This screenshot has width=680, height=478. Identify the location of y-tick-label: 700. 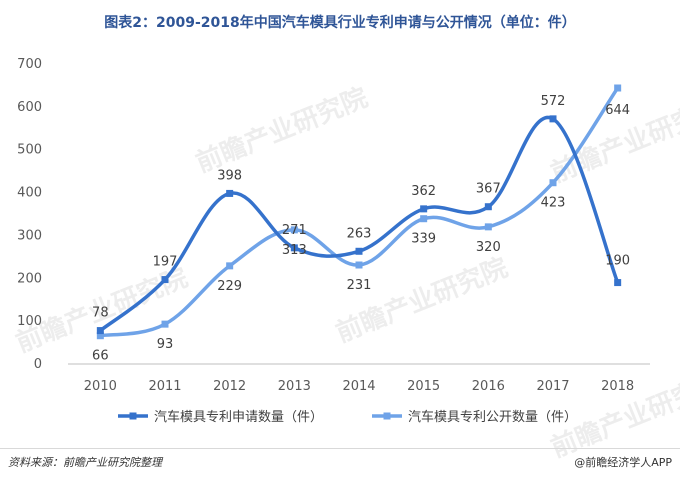
(29, 64).